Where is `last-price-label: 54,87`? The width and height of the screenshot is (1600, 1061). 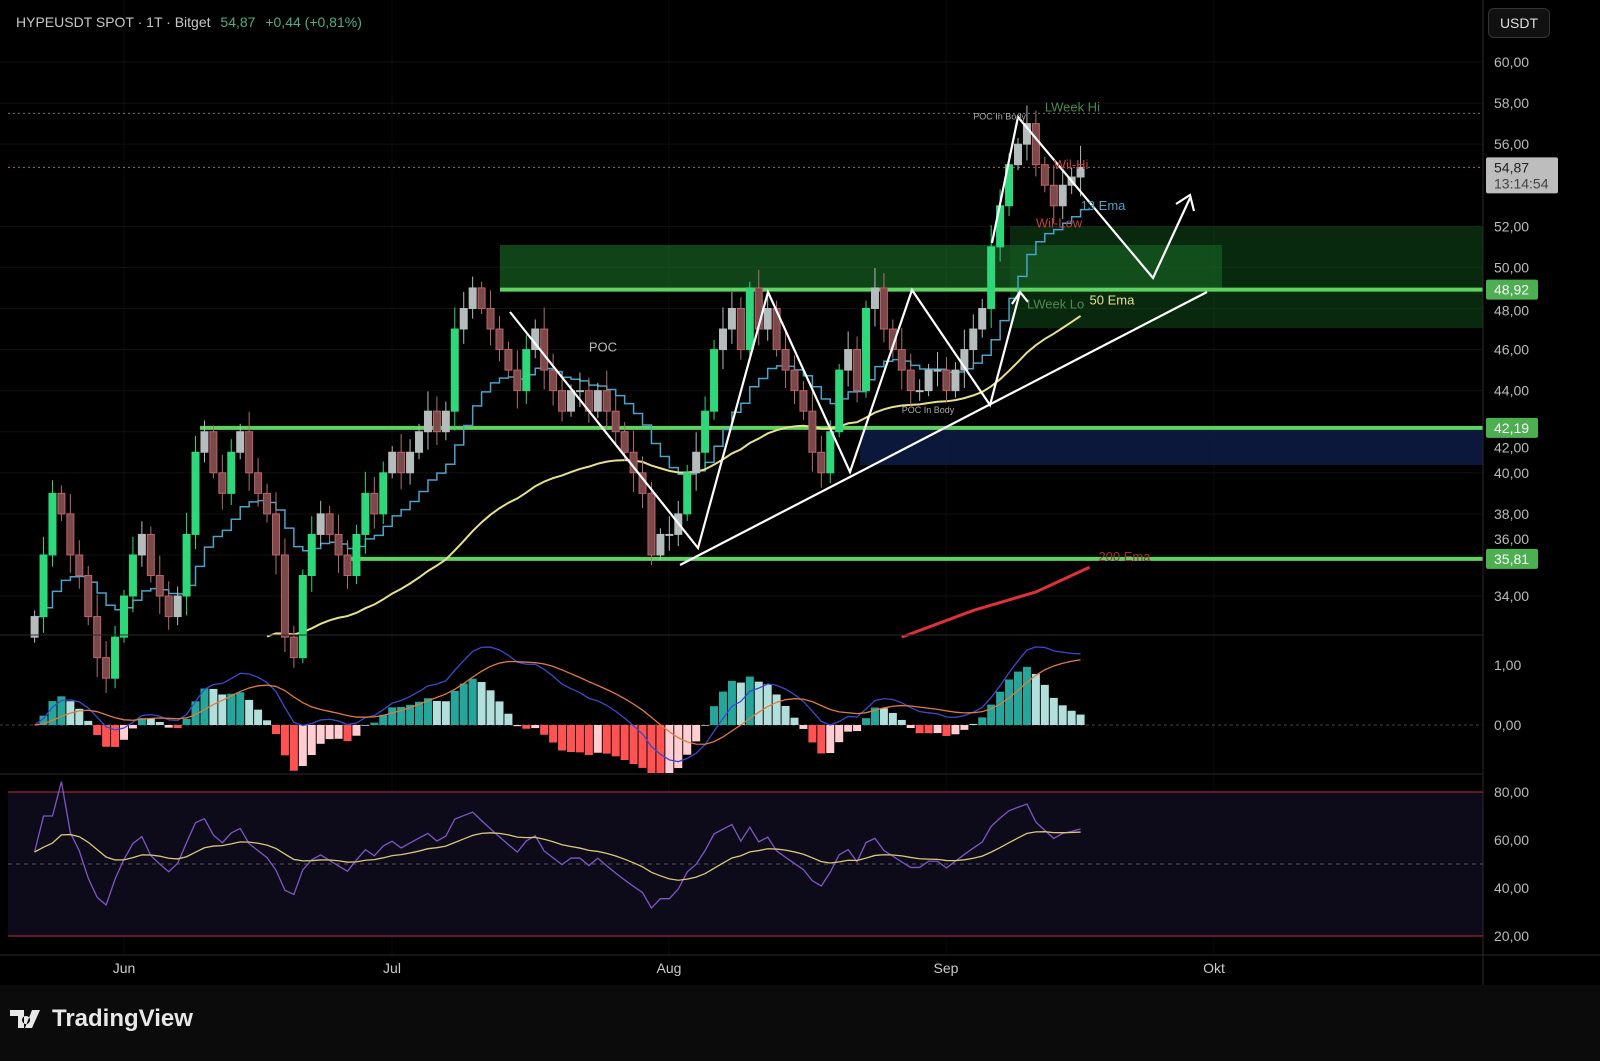 last-price-label: 54,87 is located at coordinates (1511, 167).